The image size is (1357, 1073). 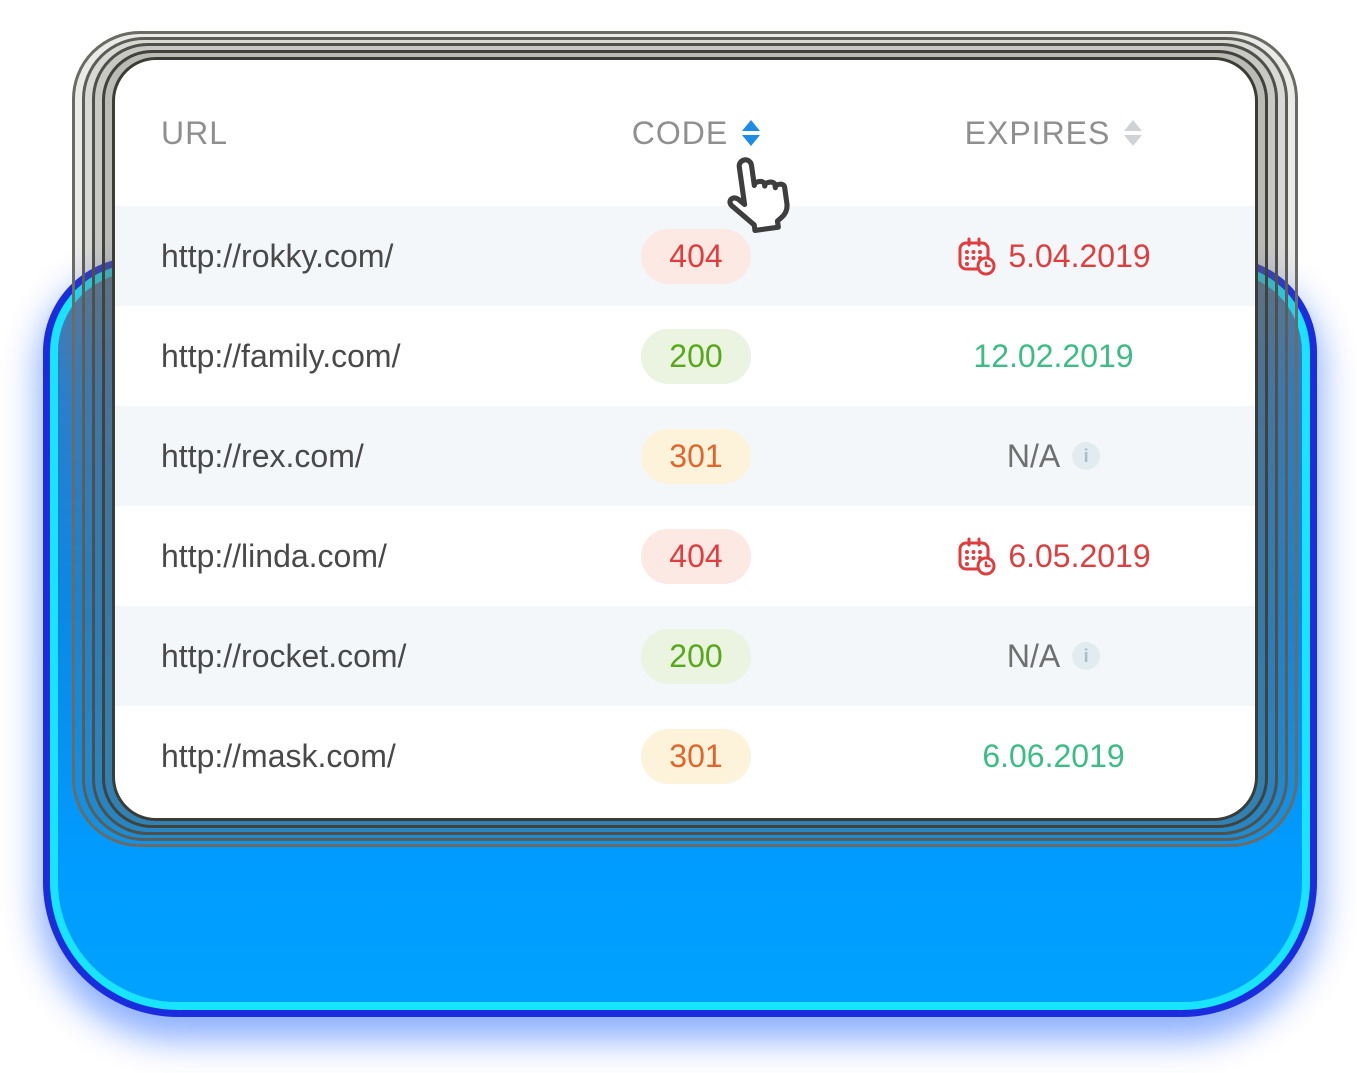 What do you see at coordinates (1079, 555) in the screenshot?
I see `expires-date: 6.05.2019` at bounding box center [1079, 555].